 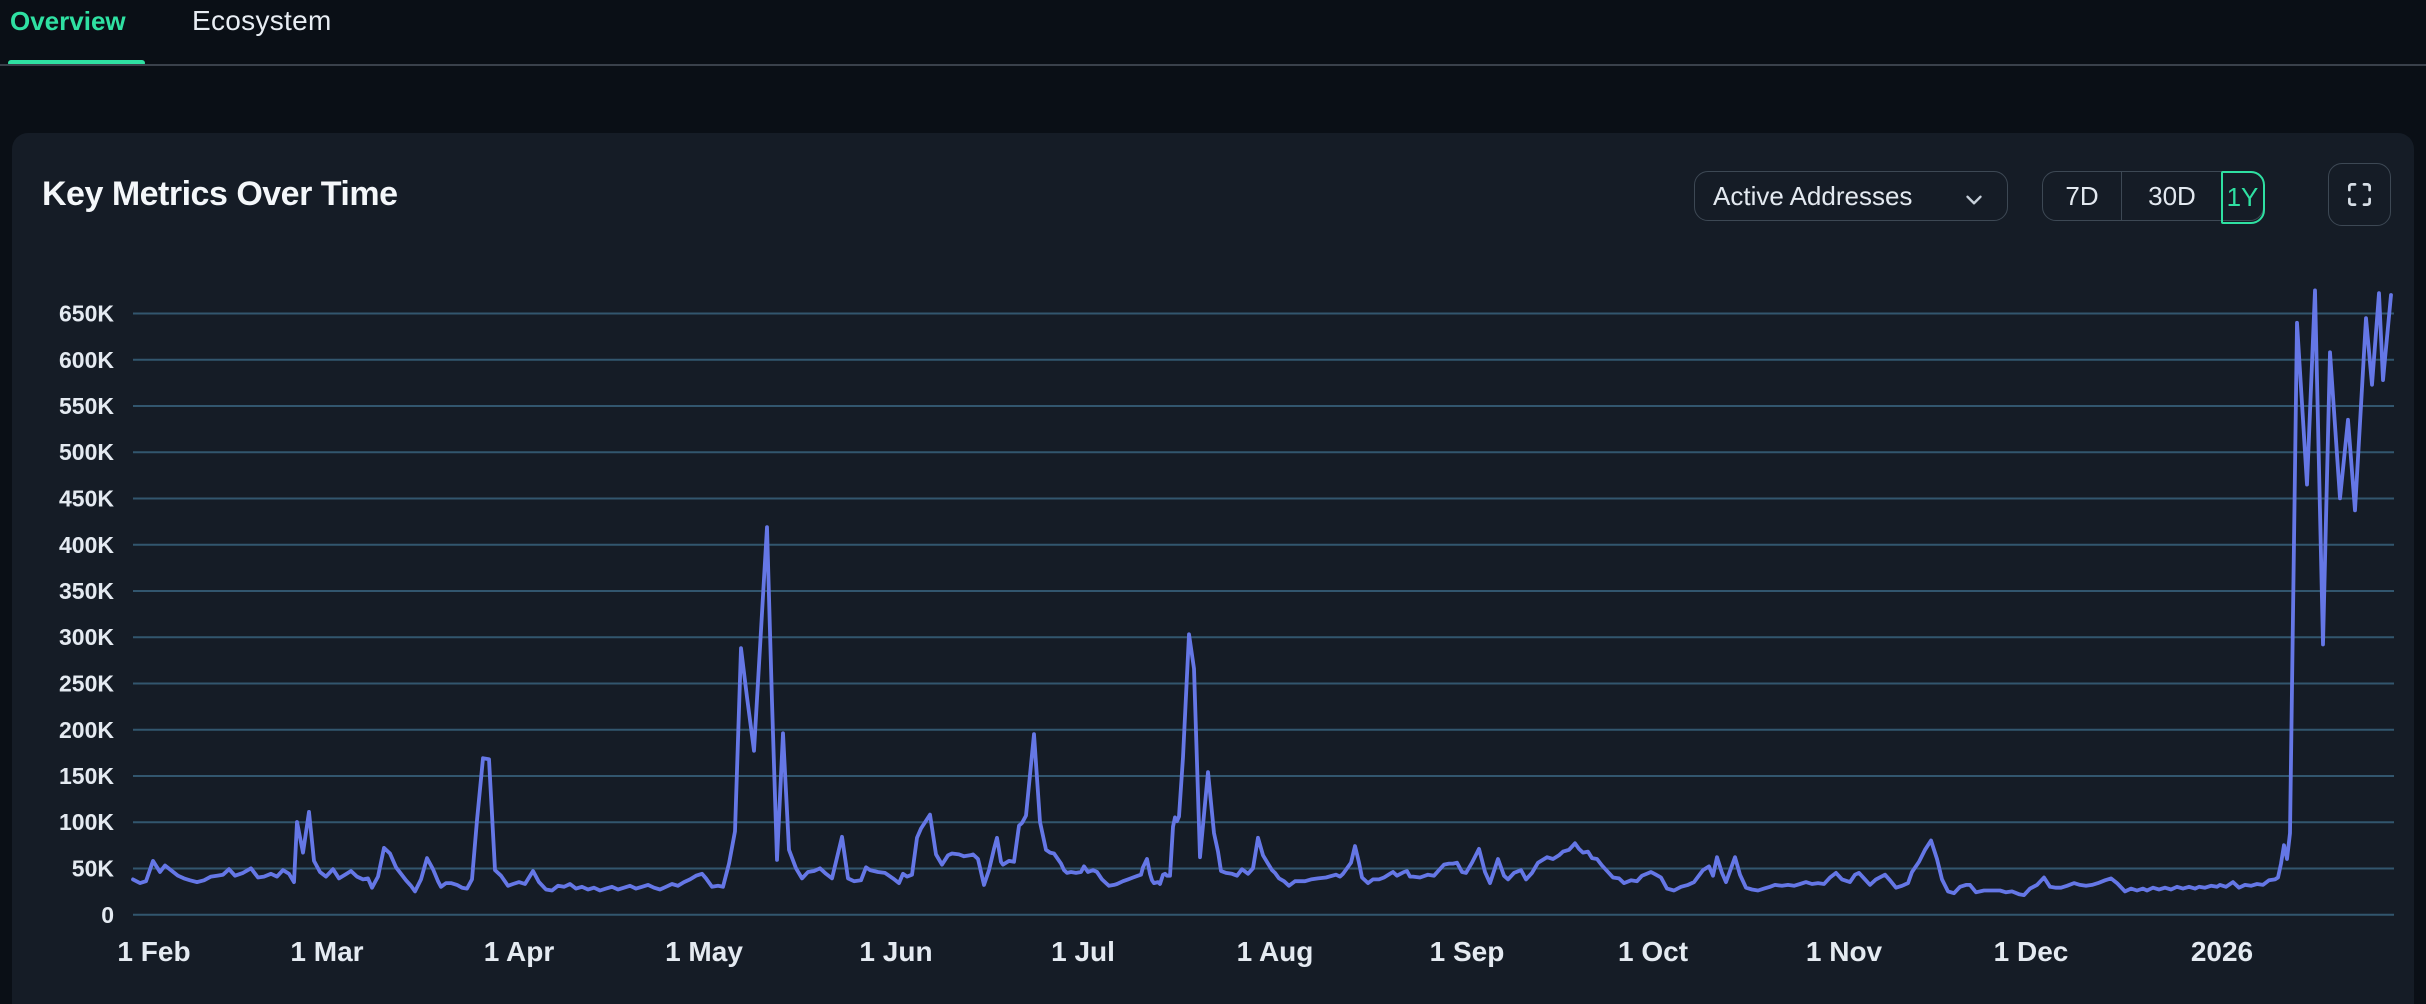 What do you see at coordinates (86, 730) in the screenshot?
I see `svg-text: 200K` at bounding box center [86, 730].